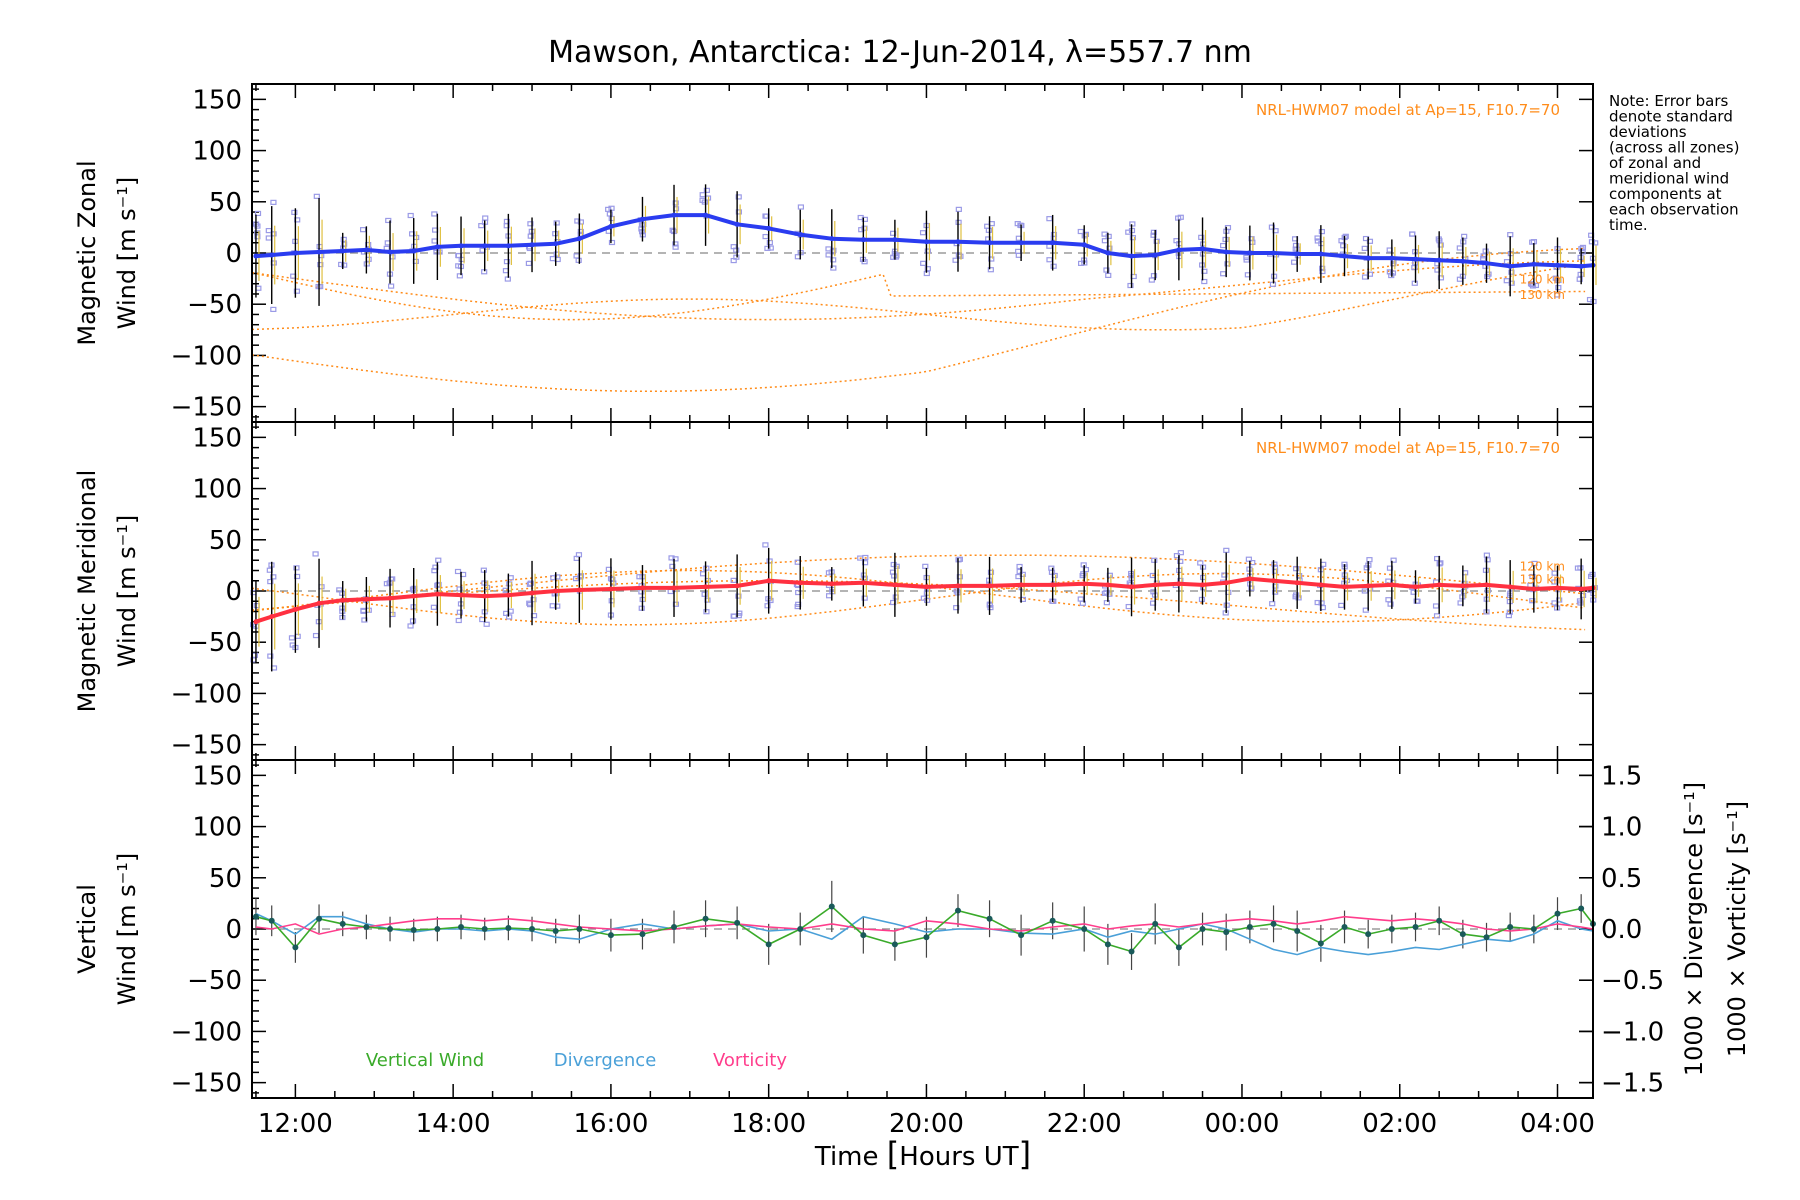 This screenshot has width=1800, height=1200. I want to click on zonal-model-height-label: 120 km, so click(1542, 280).